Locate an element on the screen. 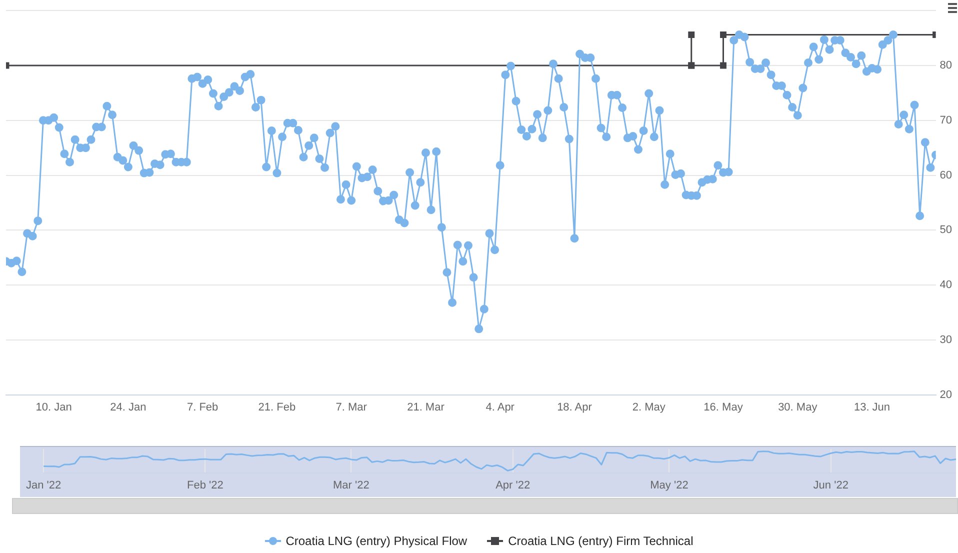 This screenshot has width=958, height=553. y-tick-label: 50 is located at coordinates (946, 230).